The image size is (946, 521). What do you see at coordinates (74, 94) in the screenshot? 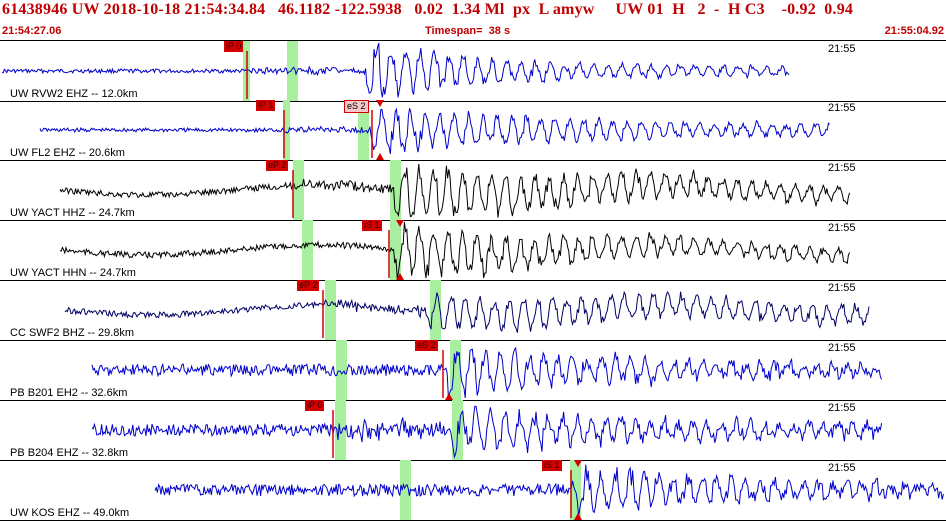
I see `channel-label: UW RVW2 EHZ -- 12.0km` at bounding box center [74, 94].